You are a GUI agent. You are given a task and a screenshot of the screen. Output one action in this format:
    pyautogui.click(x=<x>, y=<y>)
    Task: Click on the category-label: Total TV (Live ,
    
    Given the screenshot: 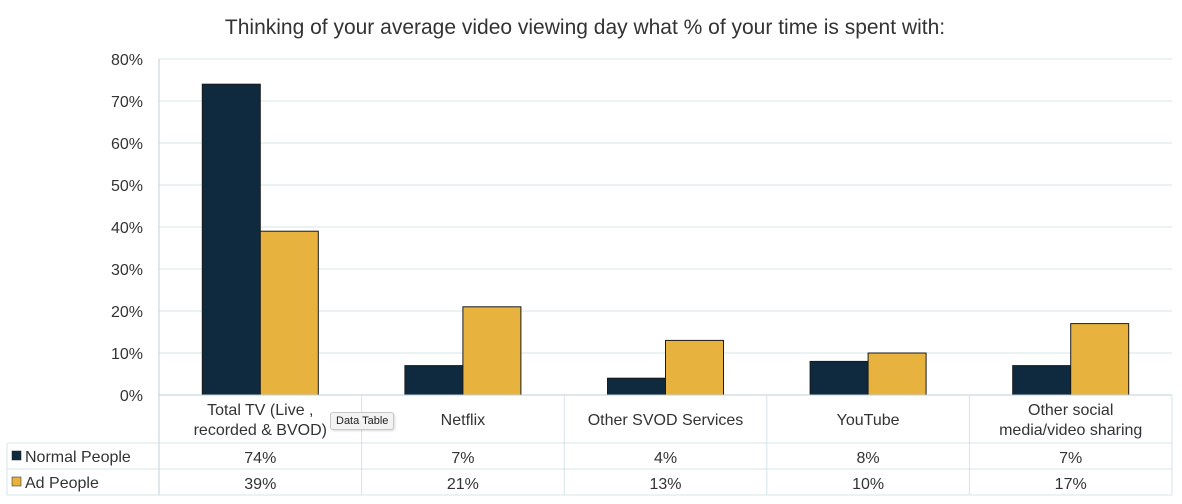 What is the action you would take?
    pyautogui.click(x=260, y=410)
    